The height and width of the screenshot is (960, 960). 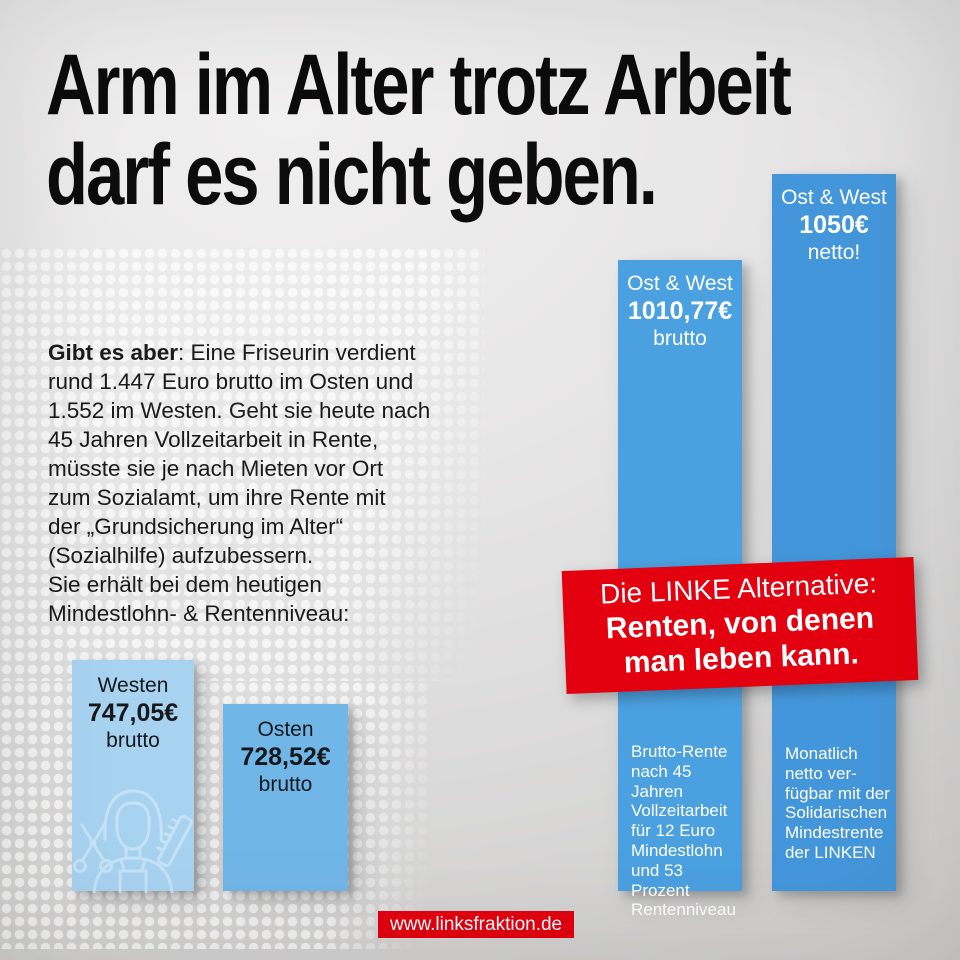 I want to click on headline-line-2: darf es nicht geben., so click(x=352, y=175).